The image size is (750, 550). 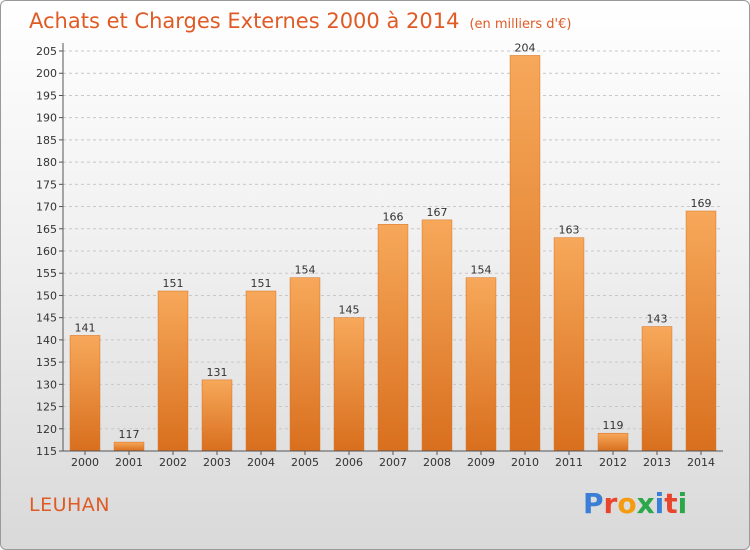 What do you see at coordinates (613, 425) in the screenshot?
I see `data-label-2012: 119` at bounding box center [613, 425].